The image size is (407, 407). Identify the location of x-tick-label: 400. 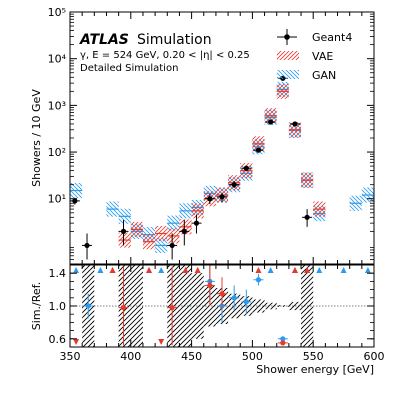
(130, 356).